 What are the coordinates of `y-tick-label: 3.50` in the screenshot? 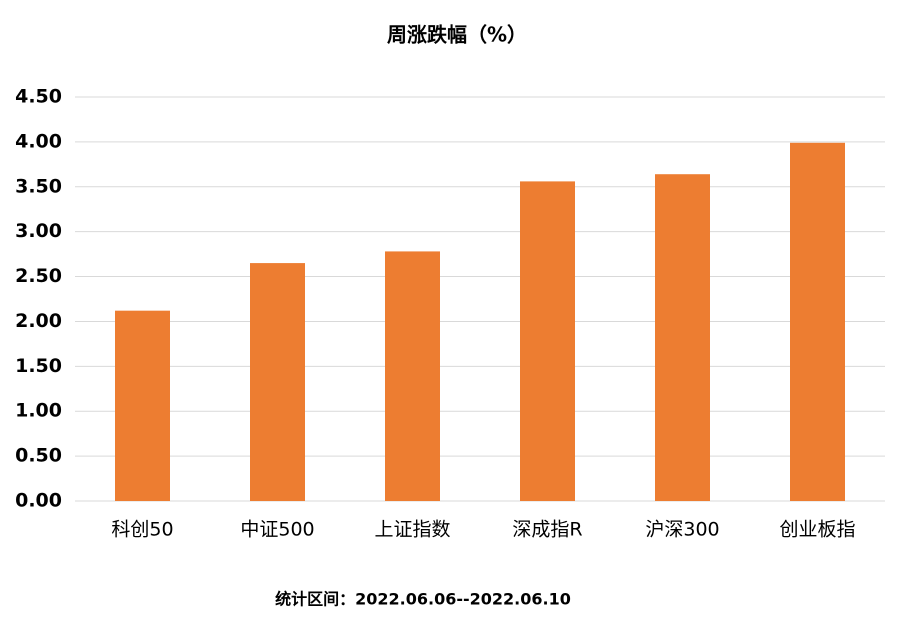 It's located at (38, 186).